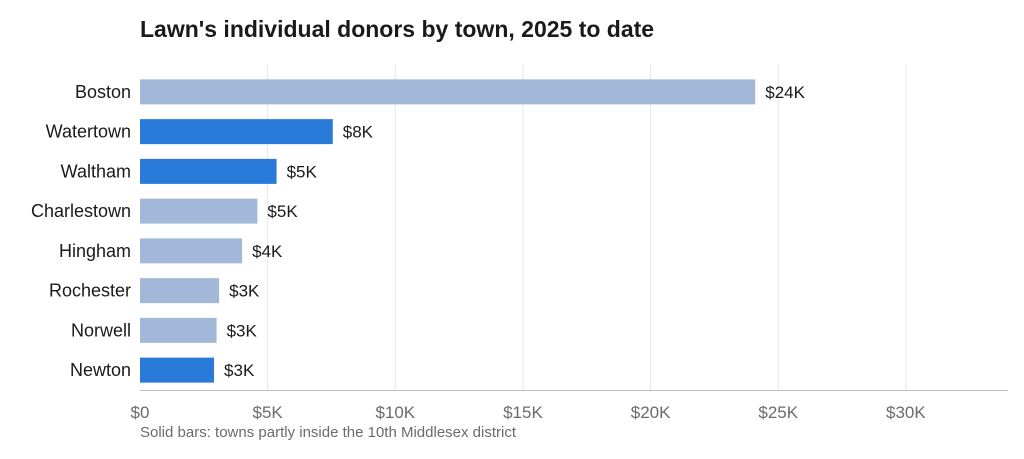  I want to click on x-tick-label: $15K, so click(523, 412).